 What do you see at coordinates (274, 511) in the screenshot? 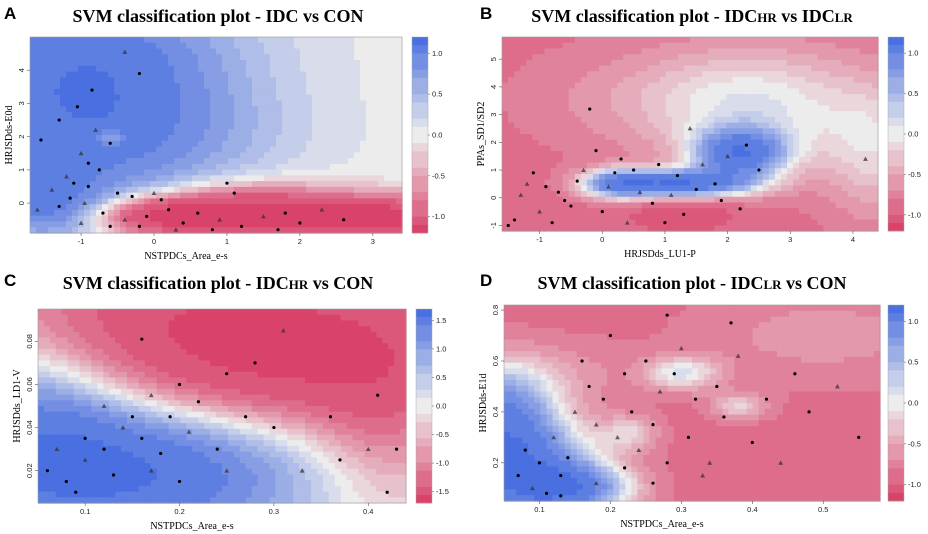
I see `x-tick-label: 0.3` at bounding box center [274, 511].